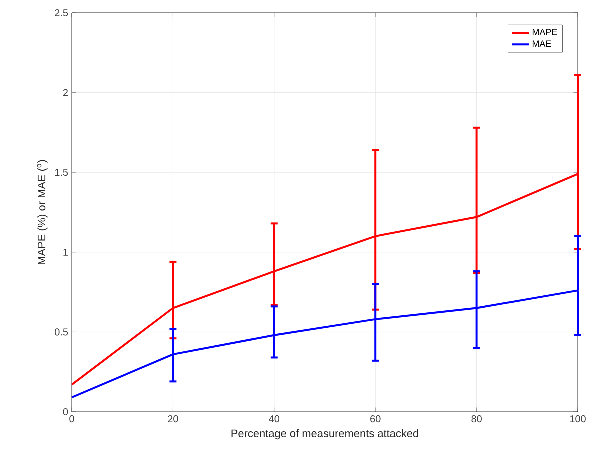  Describe the element at coordinates (65, 92) in the screenshot. I see `y-tick-label: 2` at that location.